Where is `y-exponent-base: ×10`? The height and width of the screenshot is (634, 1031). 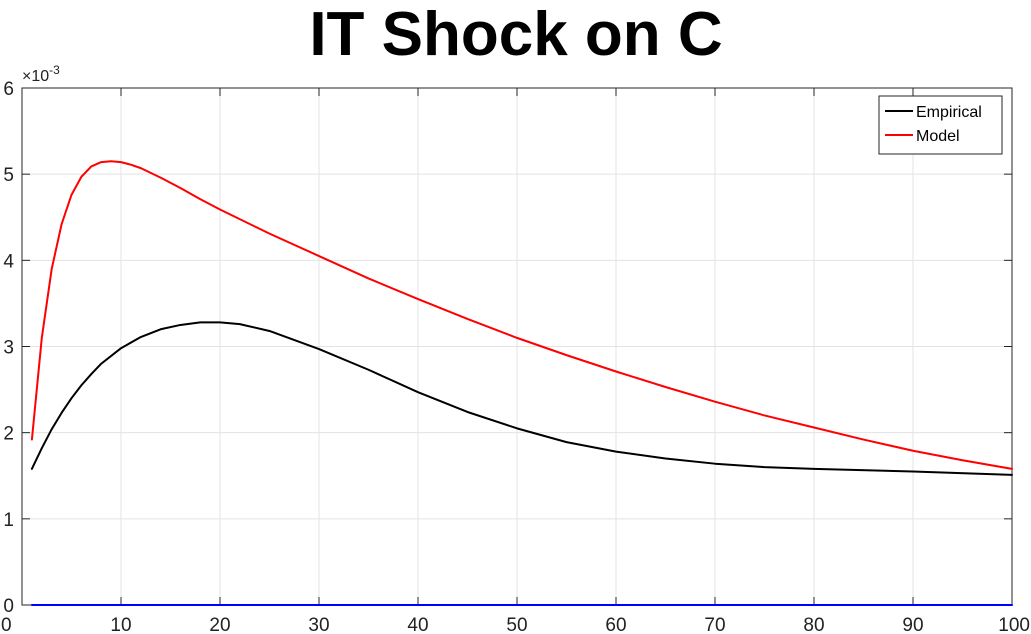 y-exponent-base: ×10 is located at coordinates (35, 76).